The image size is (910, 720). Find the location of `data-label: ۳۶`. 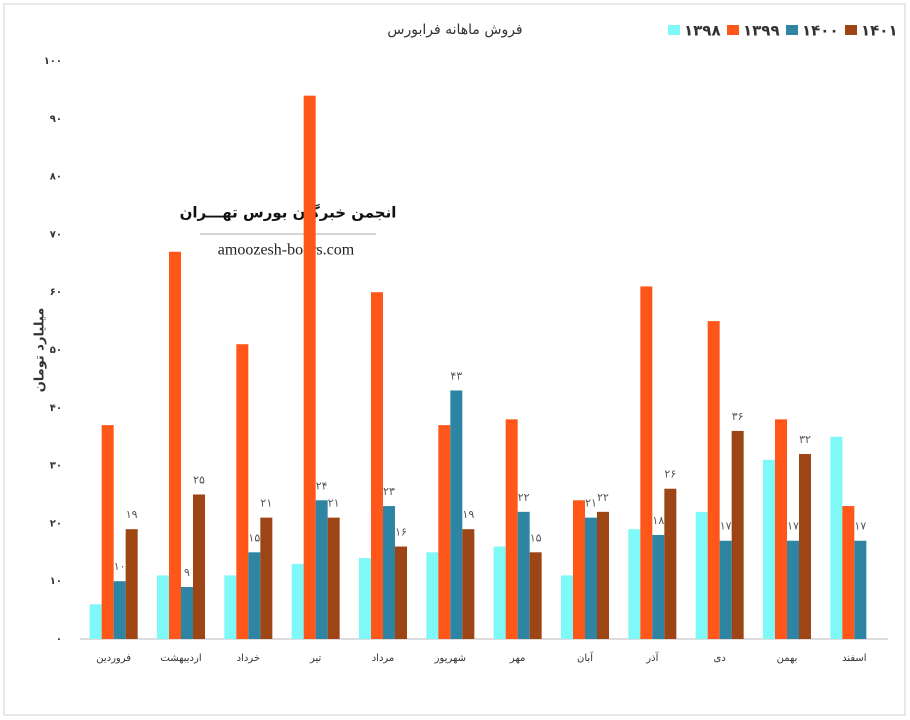

data-label: ۳۶ is located at coordinates (738, 416).